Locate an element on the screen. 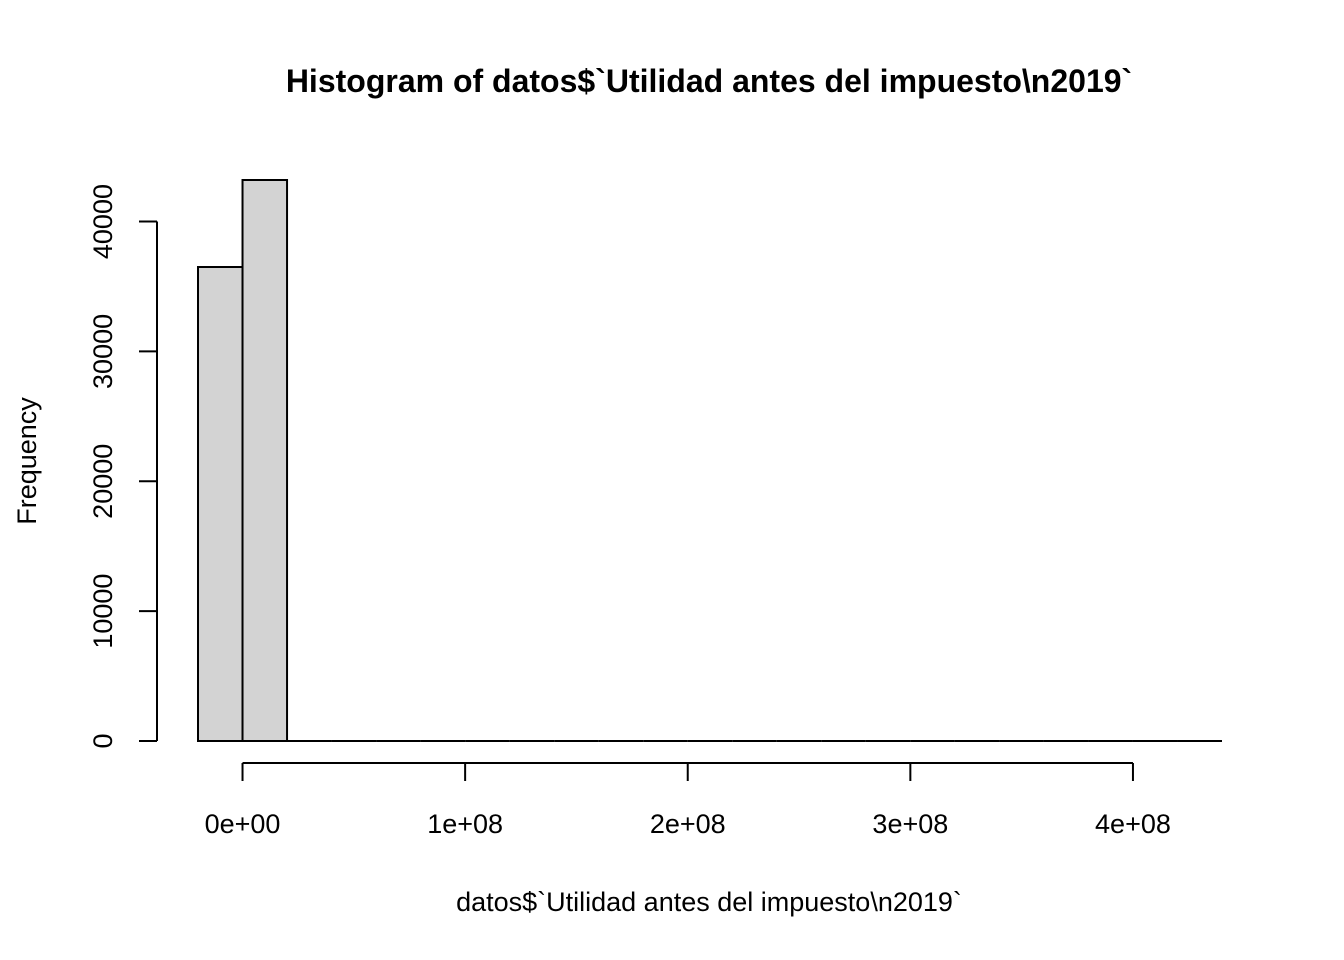  x-axis: 0e+00 1e+08 2e+08 3e+08 4e+08 is located at coordinates (688, 800).